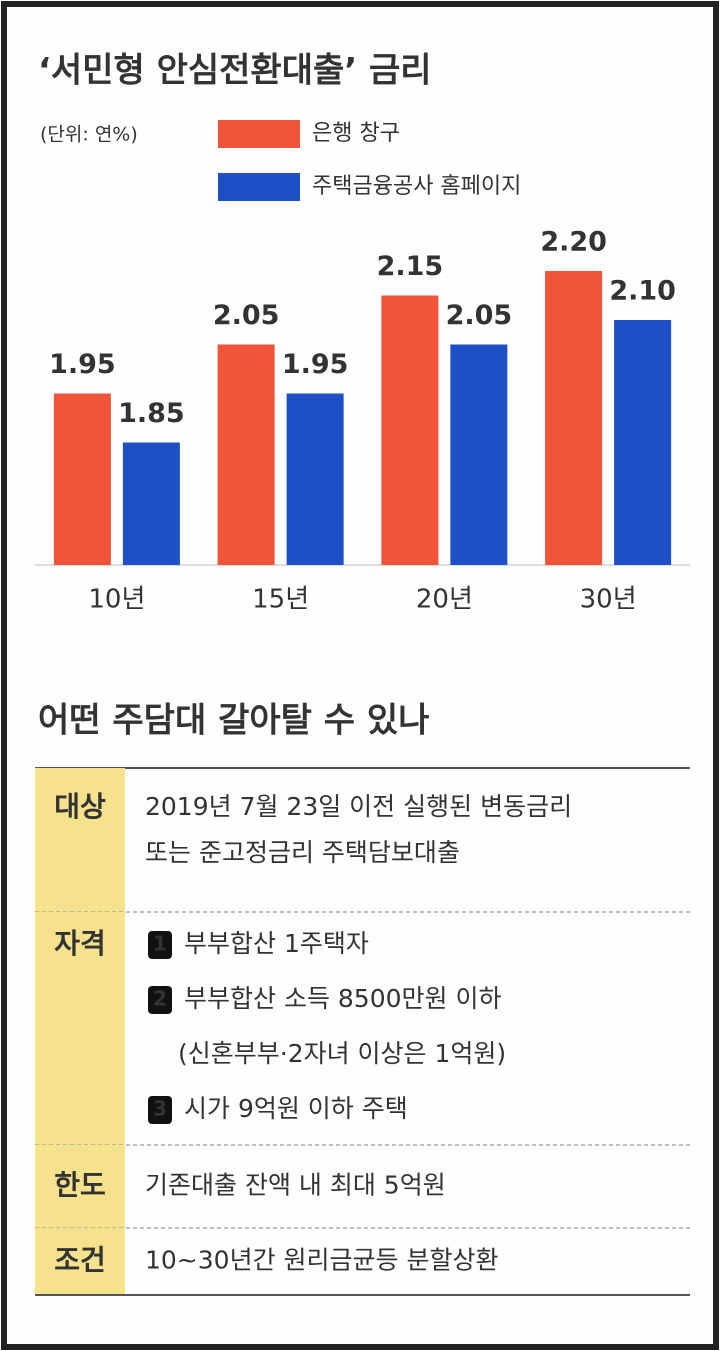  What do you see at coordinates (410, 266) in the screenshot?
I see `data-label: 2.15` at bounding box center [410, 266].